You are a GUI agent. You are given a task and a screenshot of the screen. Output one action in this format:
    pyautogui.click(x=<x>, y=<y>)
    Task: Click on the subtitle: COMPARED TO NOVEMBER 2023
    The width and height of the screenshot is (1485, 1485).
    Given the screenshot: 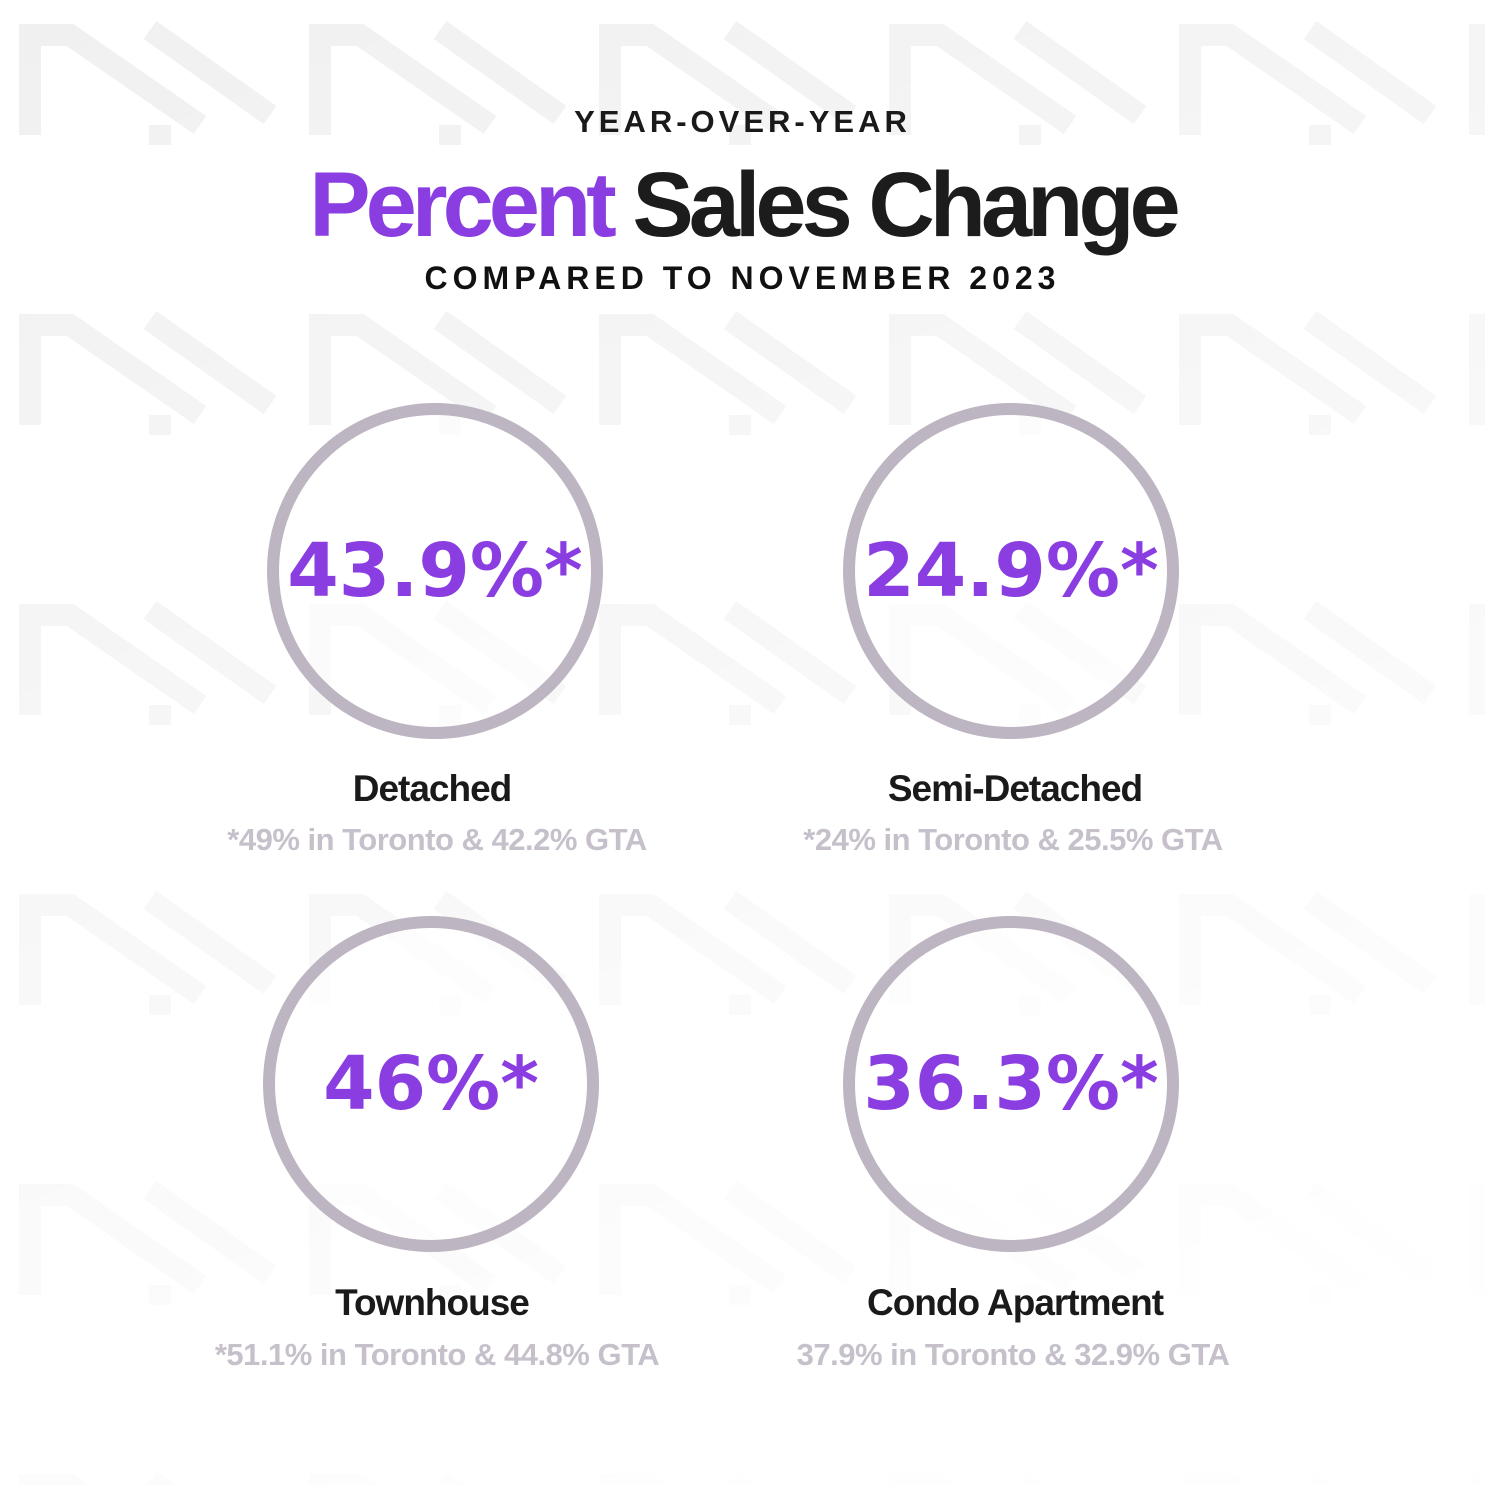 What is the action you would take?
    pyautogui.click(x=742, y=278)
    